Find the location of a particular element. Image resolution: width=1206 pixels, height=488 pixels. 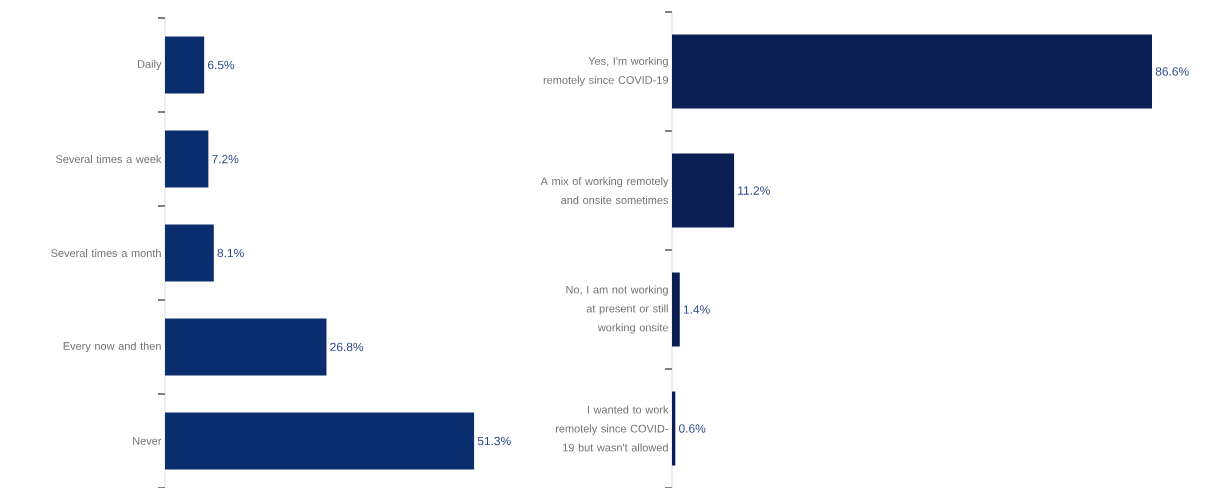

data-label: 26.8% is located at coordinates (347, 347).